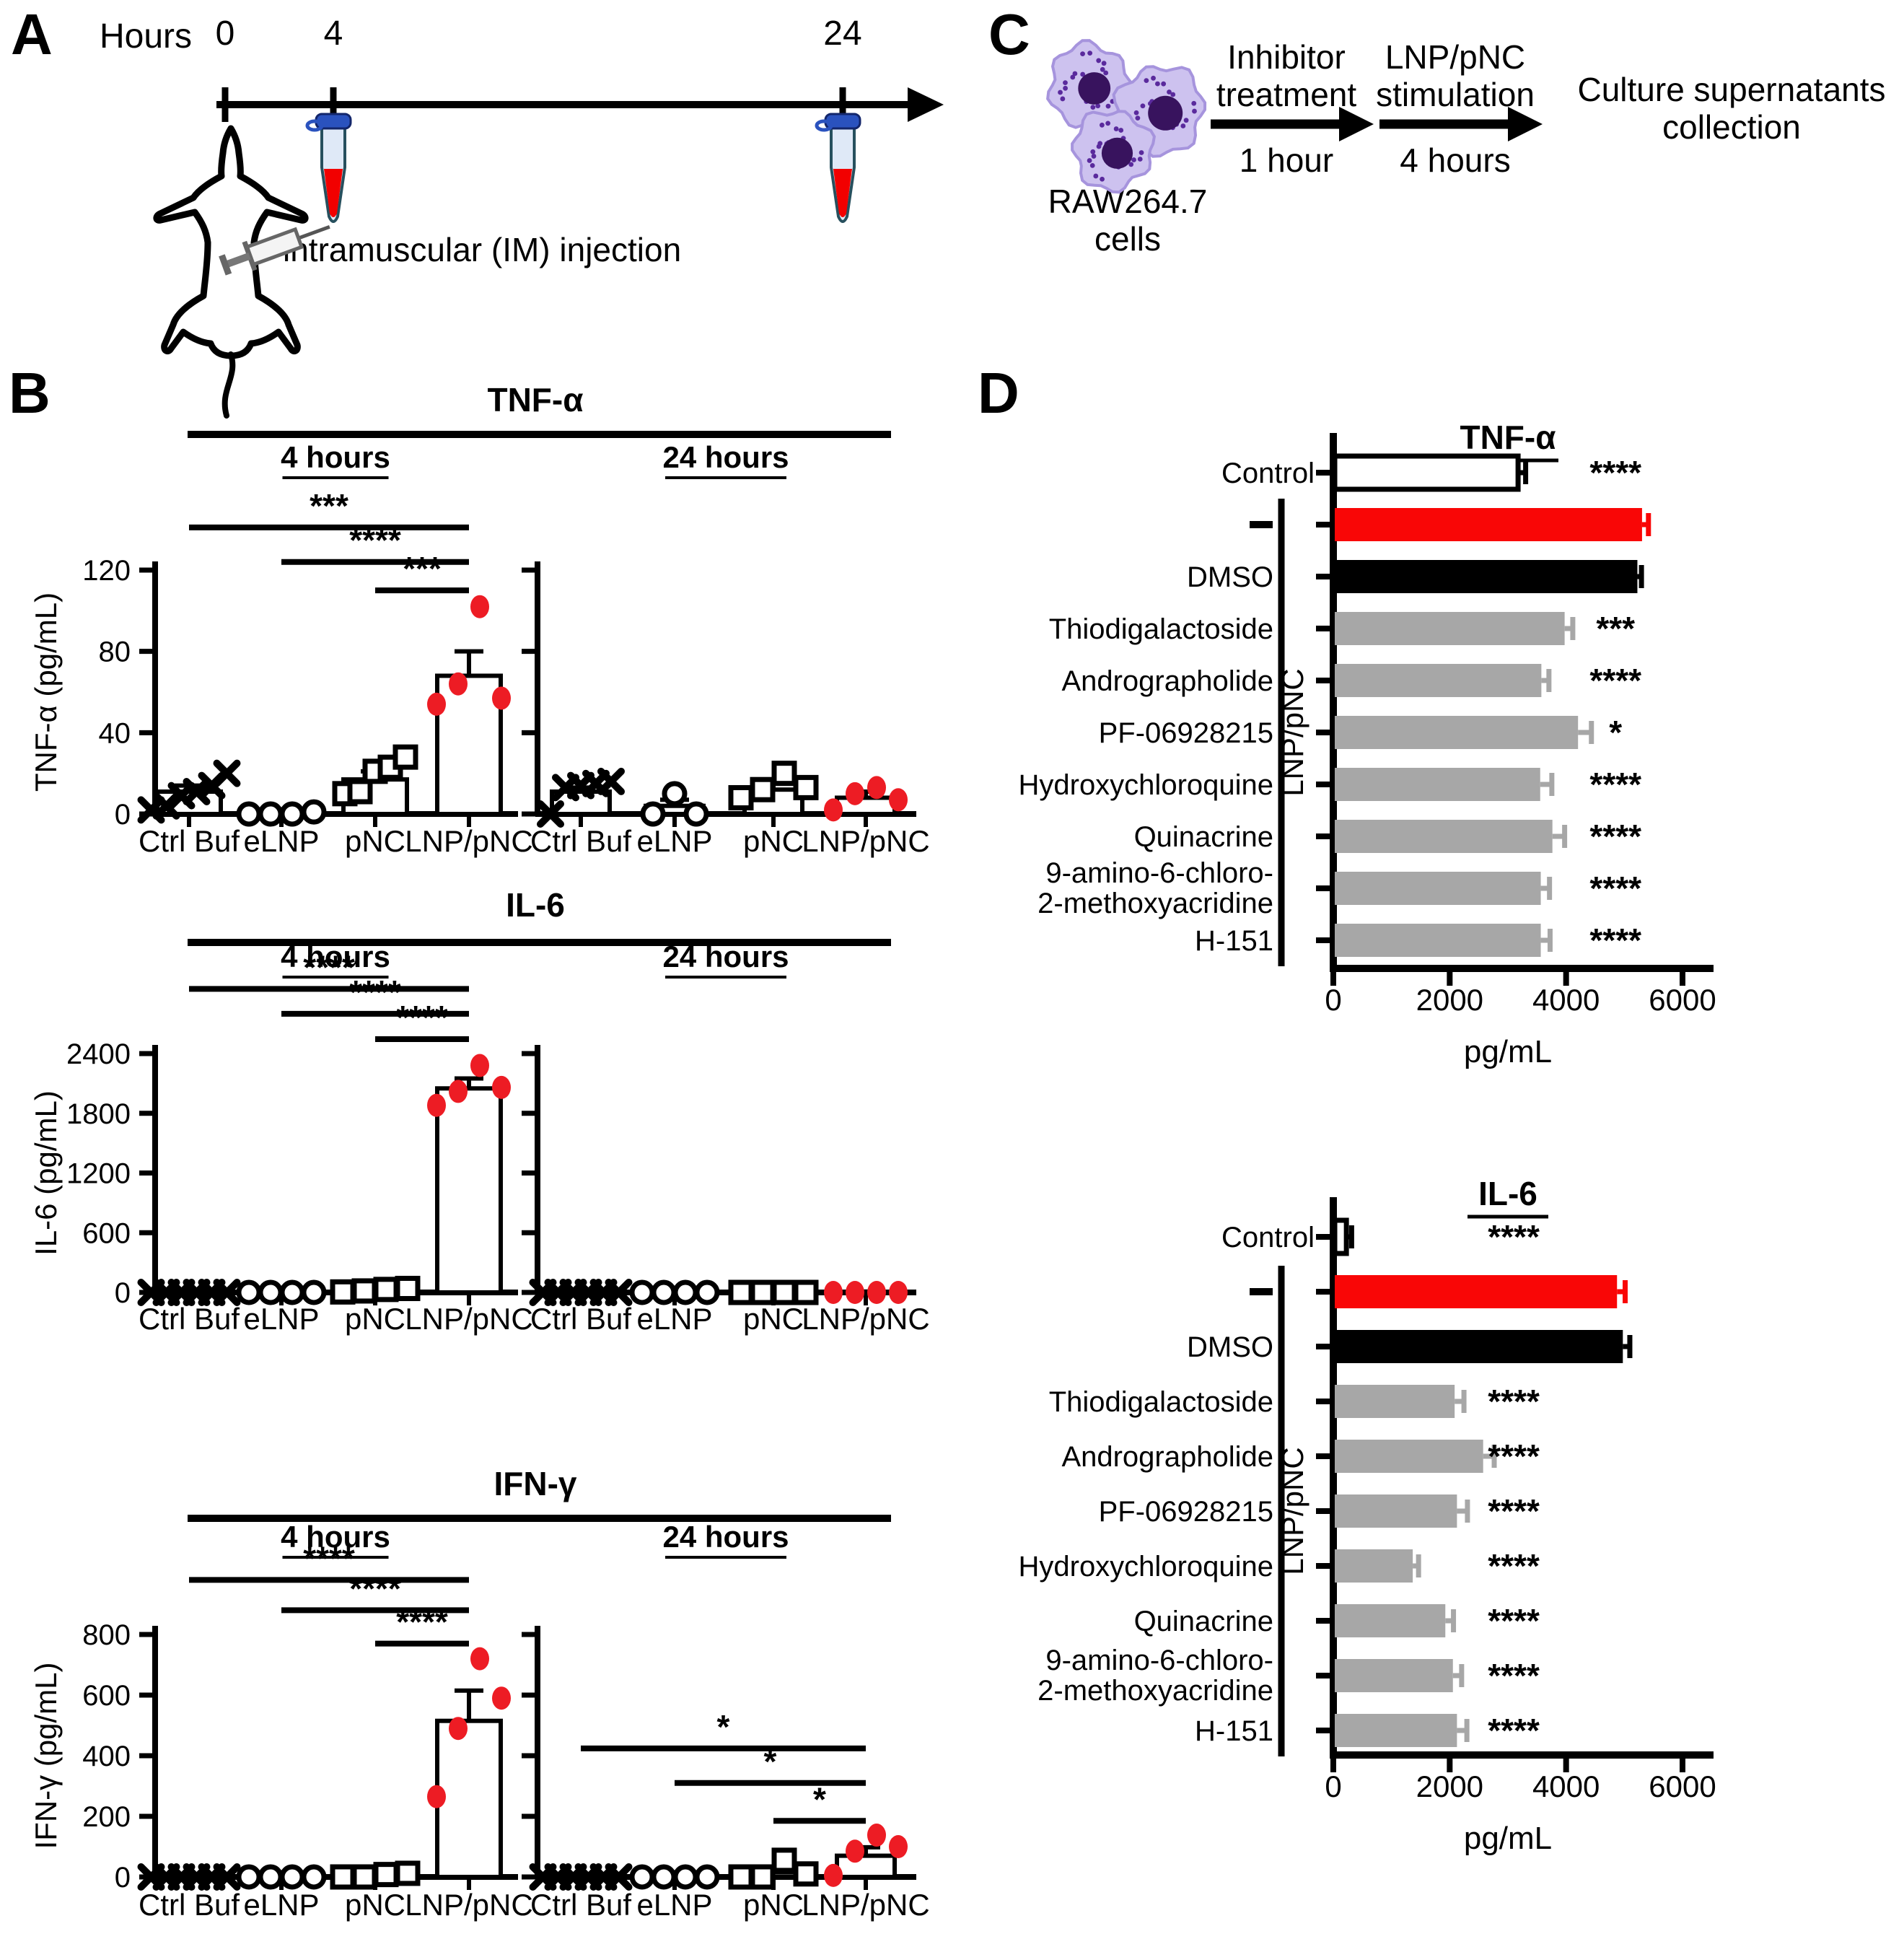  I want to click on x-tick-label: 6000, so click(1682, 1786).